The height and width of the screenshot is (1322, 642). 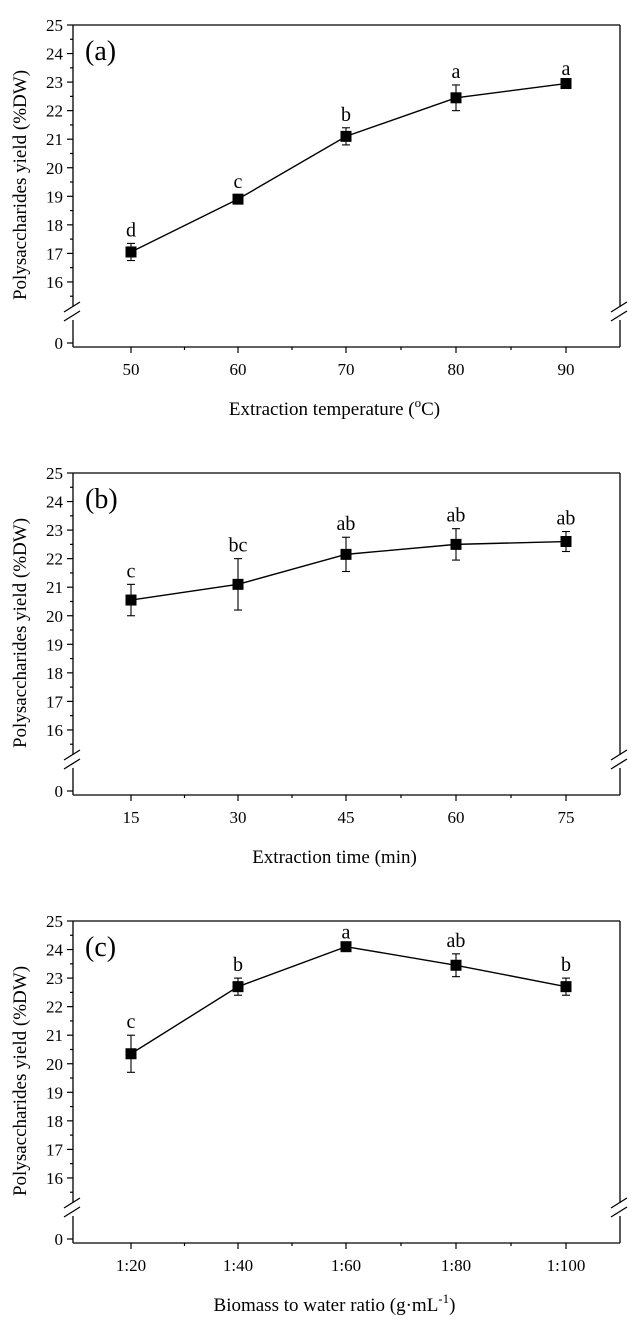 What do you see at coordinates (566, 1265) in the screenshot?
I see `x-tick-label: 1:100` at bounding box center [566, 1265].